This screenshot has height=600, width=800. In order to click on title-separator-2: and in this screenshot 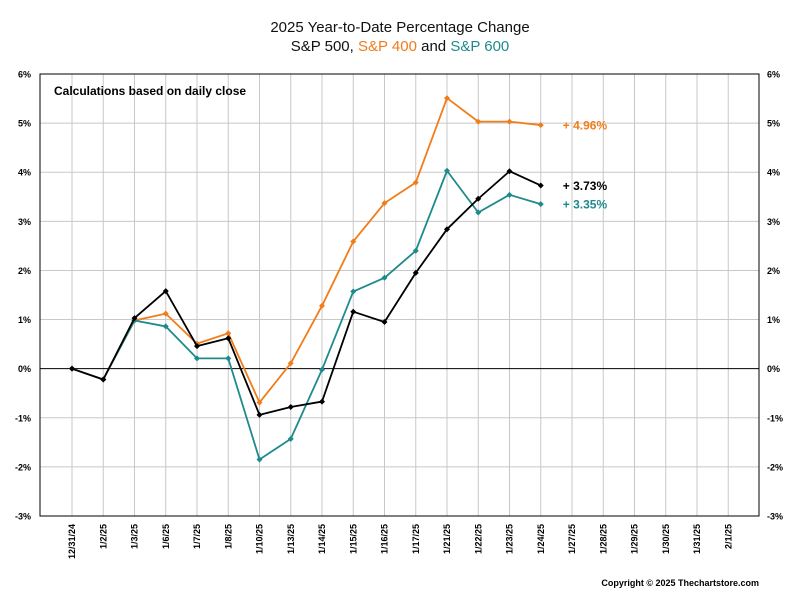, I will do `click(433, 46)`.